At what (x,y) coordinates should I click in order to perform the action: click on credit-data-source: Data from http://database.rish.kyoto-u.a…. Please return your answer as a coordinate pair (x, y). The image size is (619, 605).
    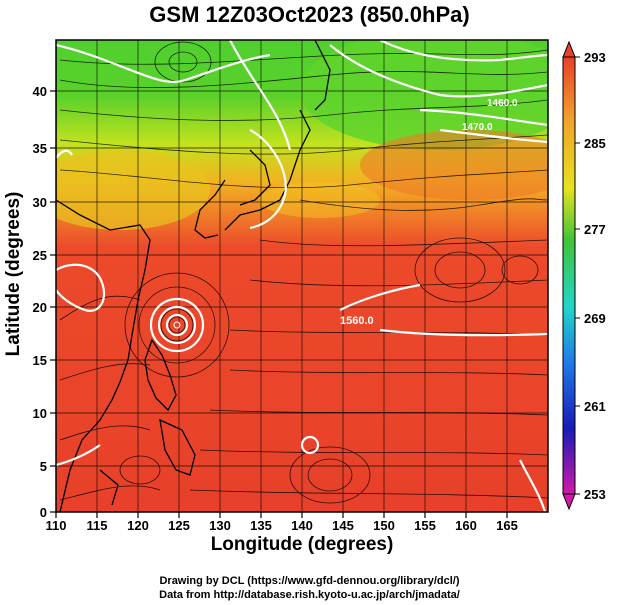
    Looking at the image, I should click on (309, 595).